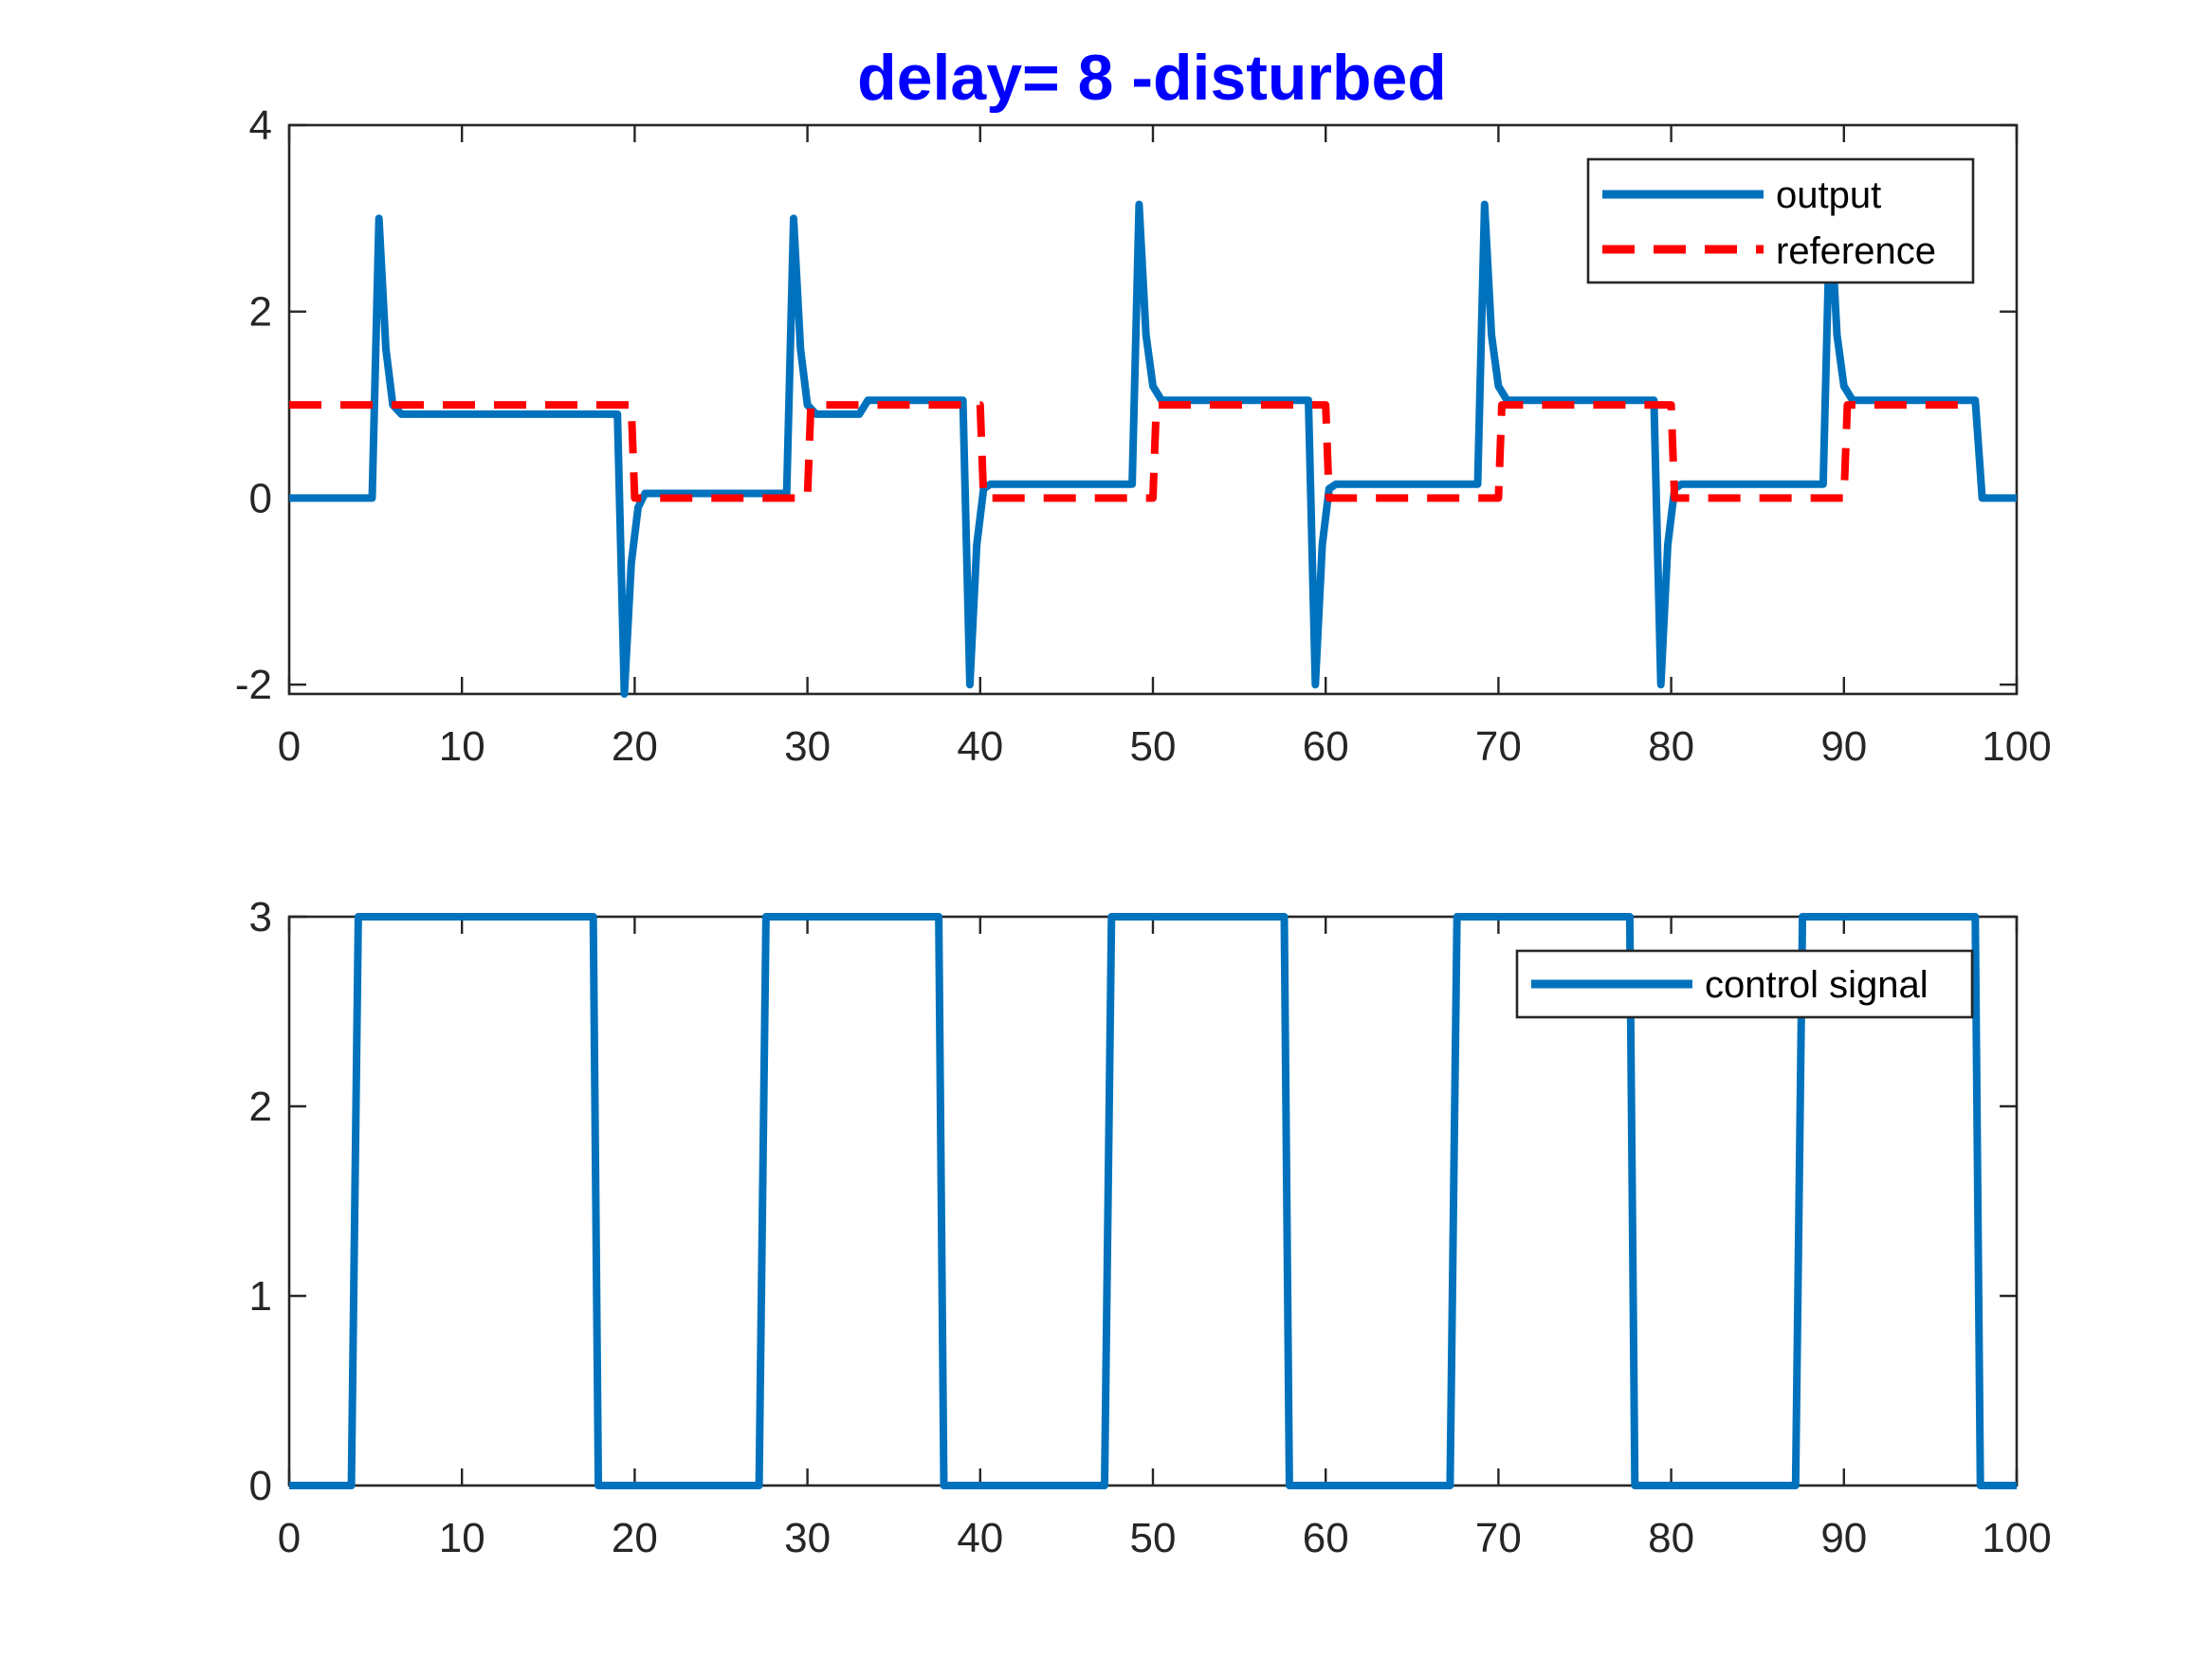  I want to click on y-tick-label: 4, so click(260, 125).